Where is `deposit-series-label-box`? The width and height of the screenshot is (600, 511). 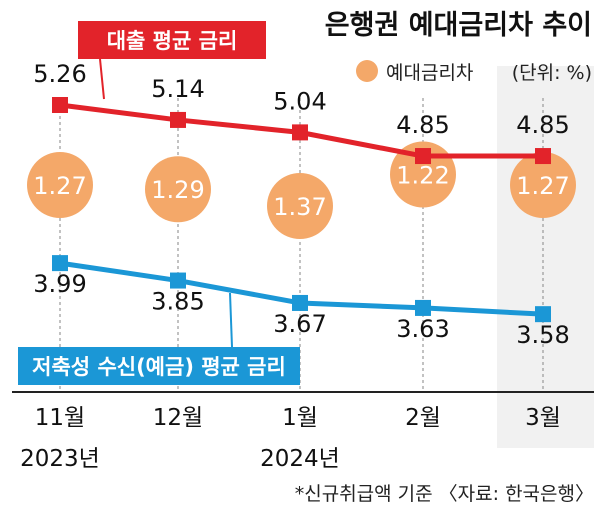 deposit-series-label-box is located at coordinates (159, 366).